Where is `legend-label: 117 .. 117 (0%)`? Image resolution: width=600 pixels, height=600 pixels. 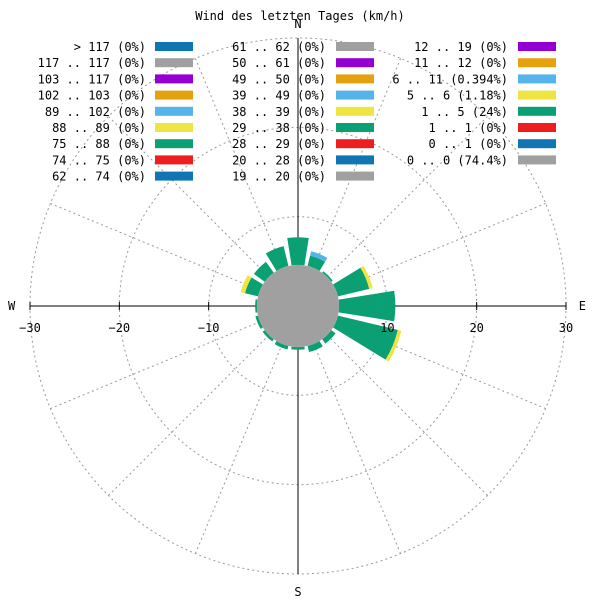
legend-label: 117 .. 117 (0%) is located at coordinates (92, 63).